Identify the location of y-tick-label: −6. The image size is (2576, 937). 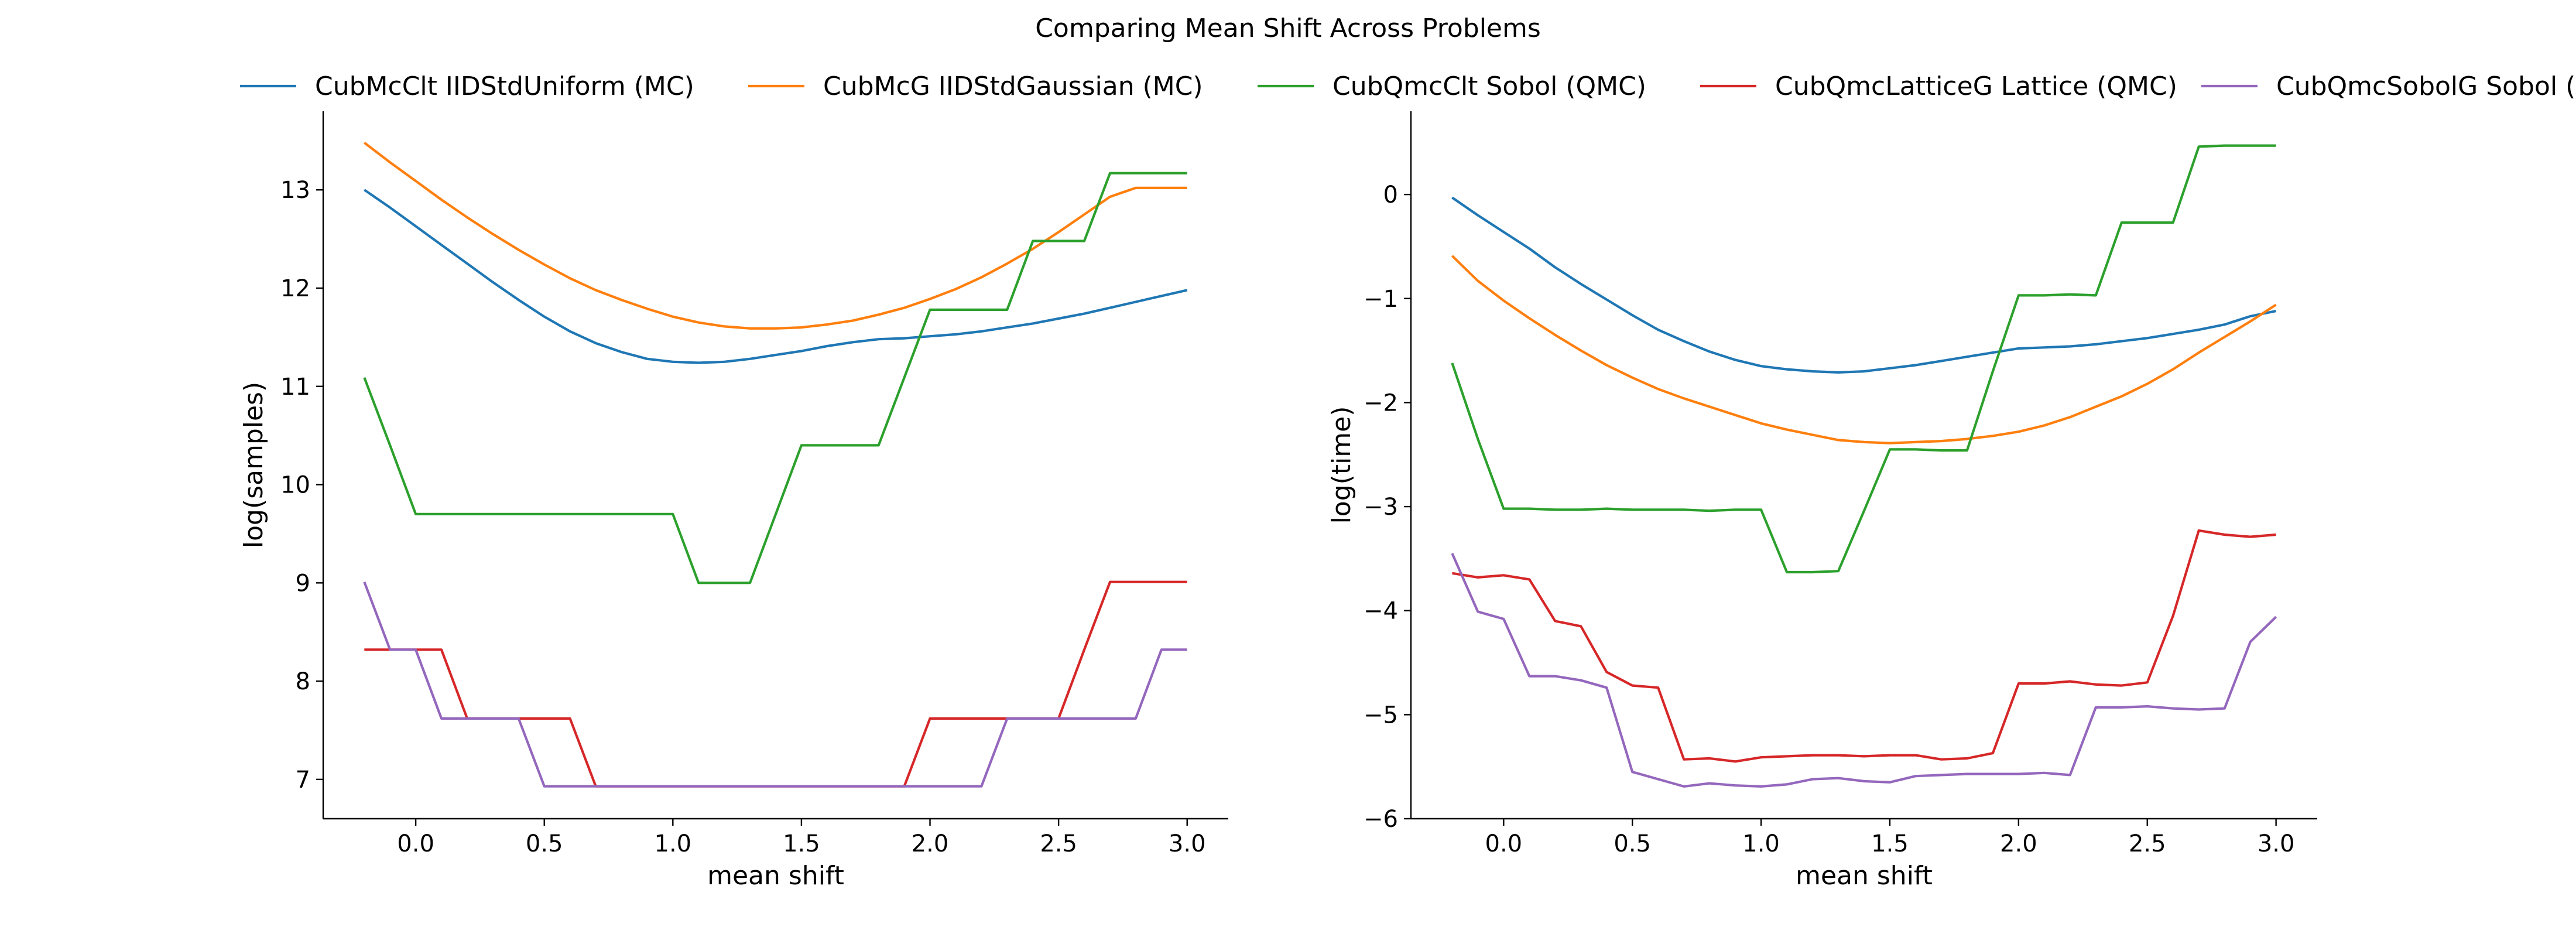
(1381, 819).